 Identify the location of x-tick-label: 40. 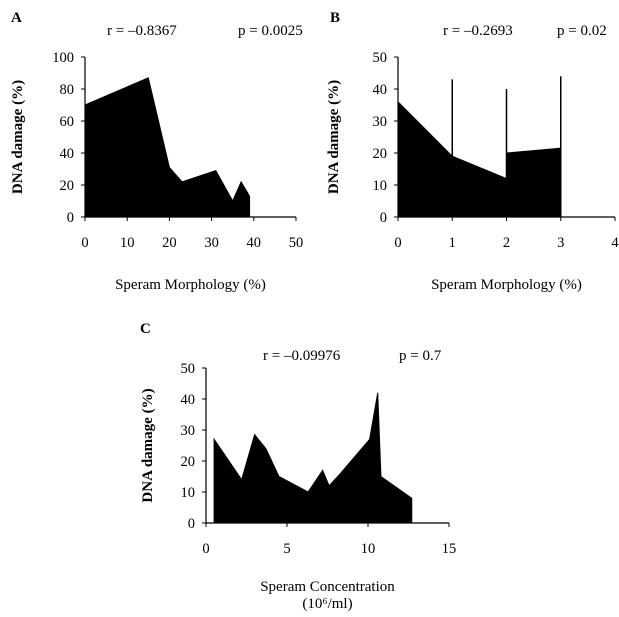
(254, 243).